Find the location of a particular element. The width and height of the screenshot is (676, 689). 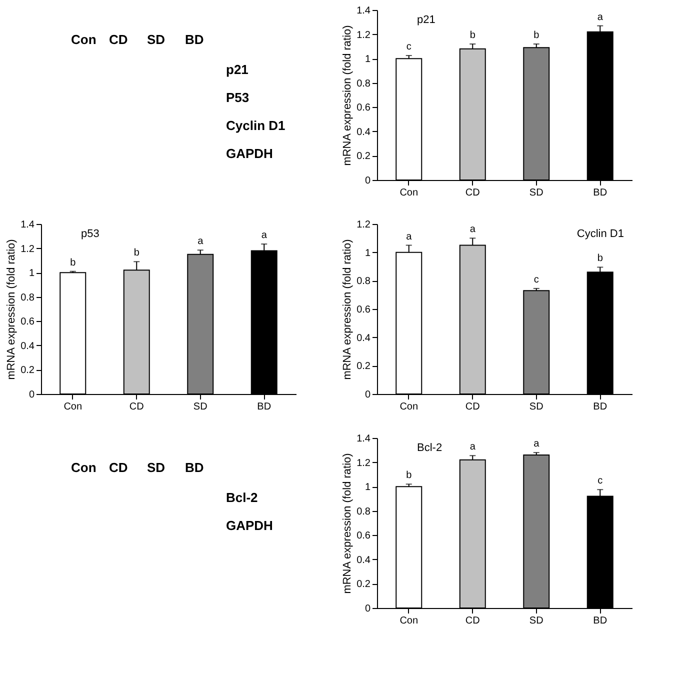

chart-title: p53 is located at coordinates (90, 234).